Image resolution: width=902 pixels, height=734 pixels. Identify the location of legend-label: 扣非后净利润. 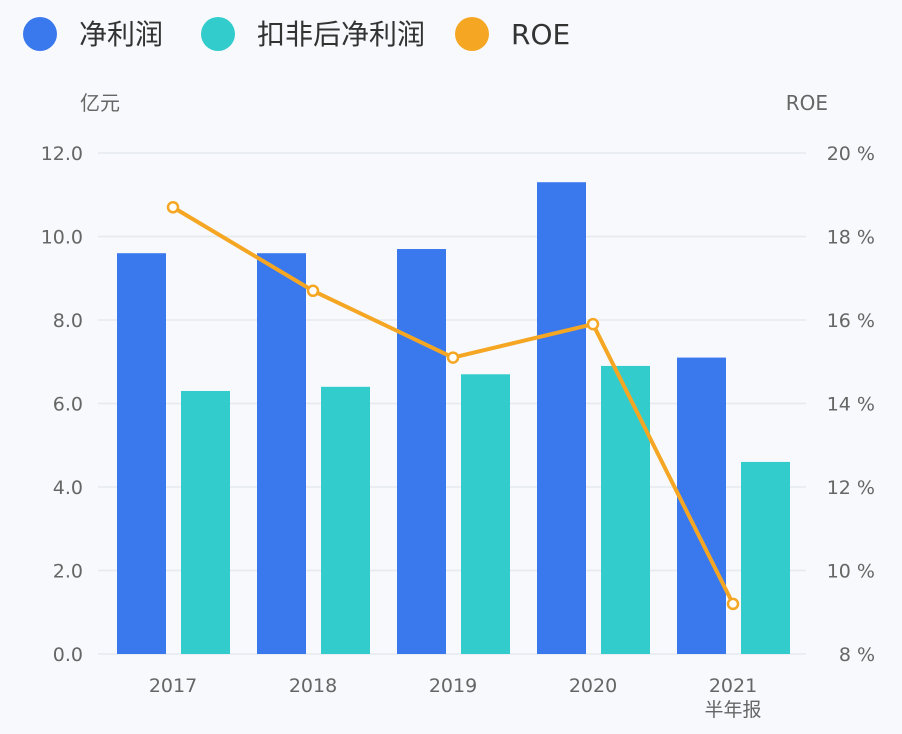
(341, 34).